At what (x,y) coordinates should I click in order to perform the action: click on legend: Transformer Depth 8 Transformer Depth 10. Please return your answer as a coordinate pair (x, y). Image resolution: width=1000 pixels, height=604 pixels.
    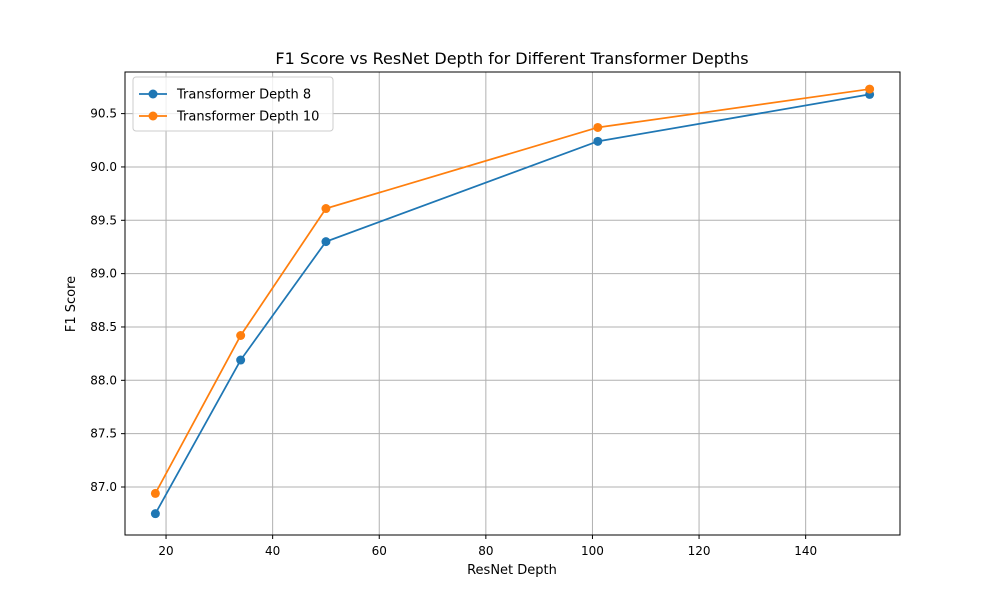
    Looking at the image, I should click on (233, 104).